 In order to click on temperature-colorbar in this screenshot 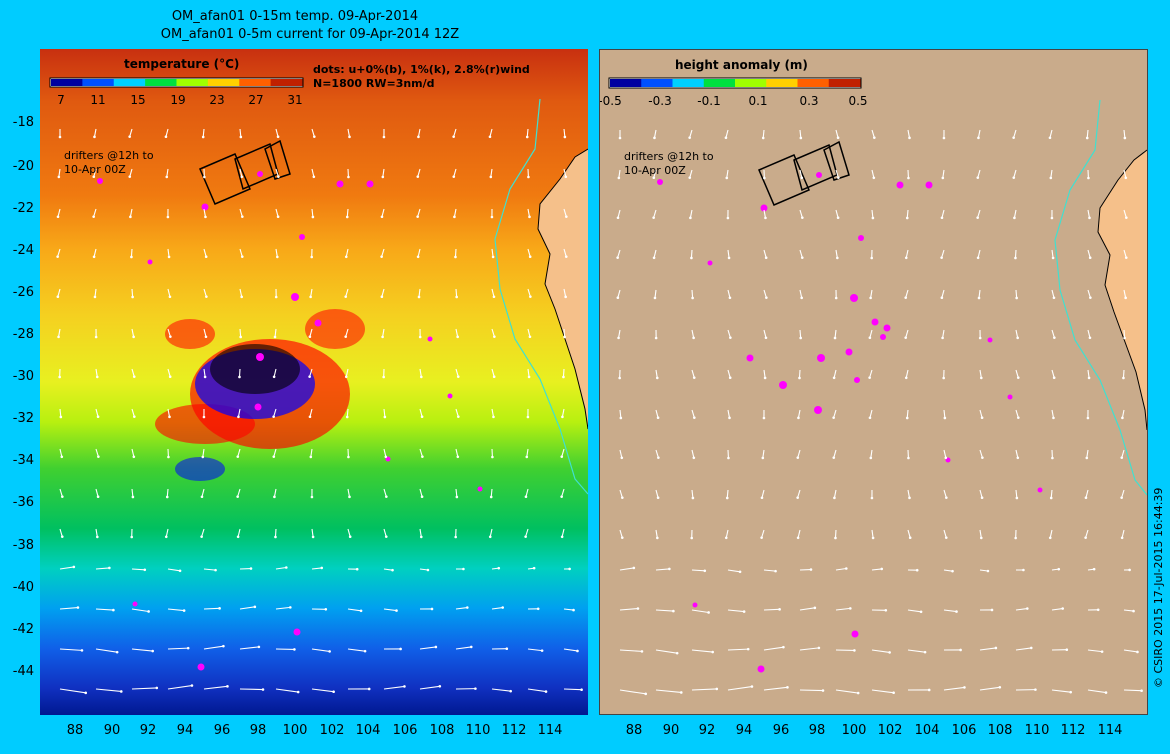, I will do `click(176, 82)`.